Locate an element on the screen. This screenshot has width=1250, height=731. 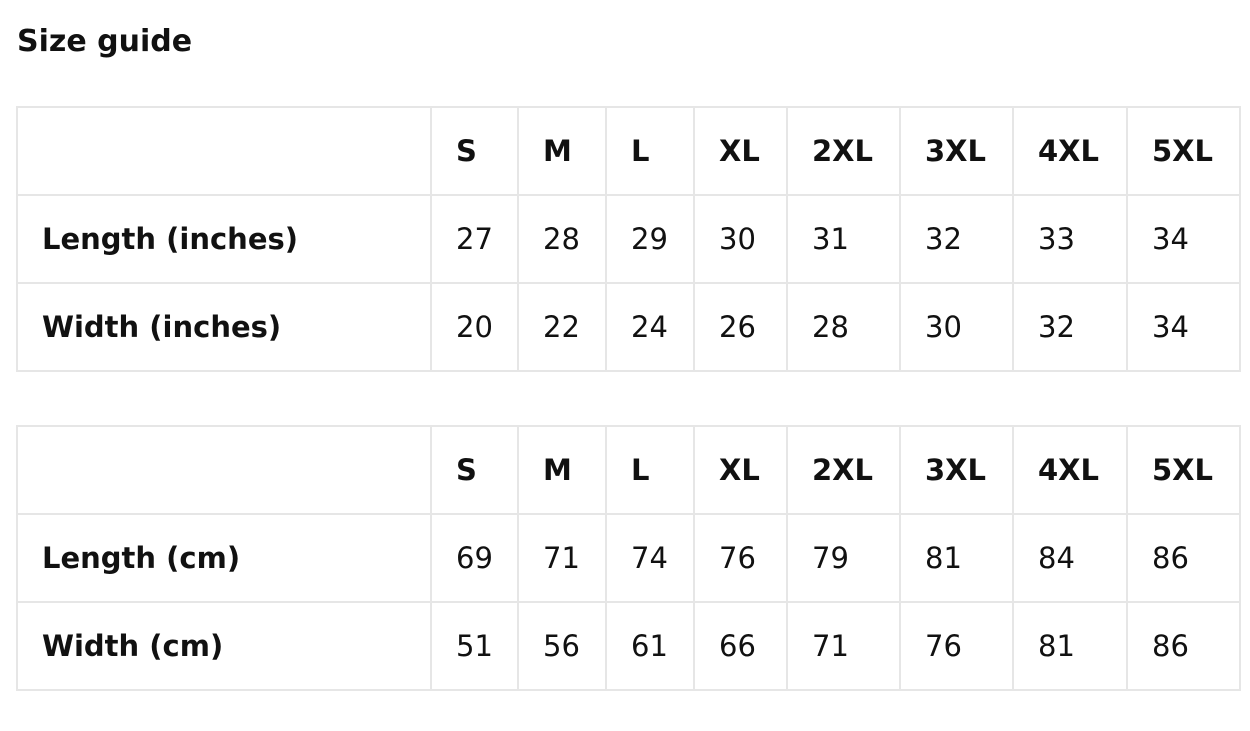
measurement-cell: 56 is located at coordinates (562, 646).